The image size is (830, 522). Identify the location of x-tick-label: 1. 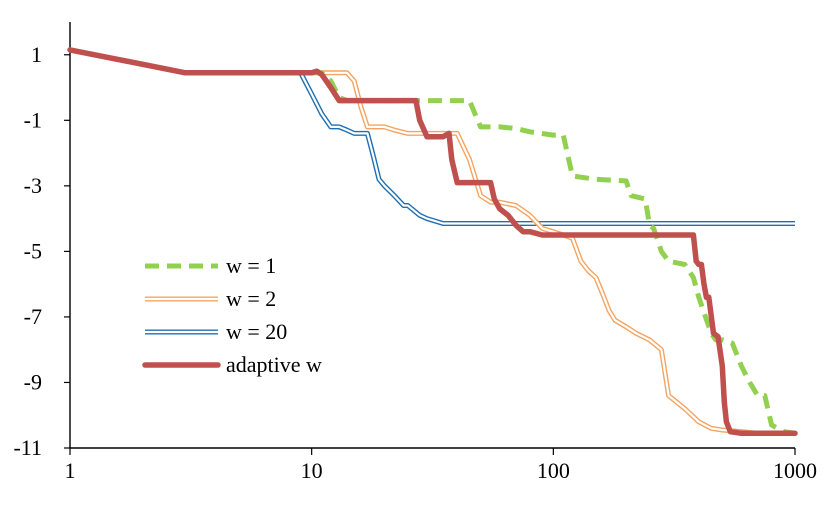
(70, 470).